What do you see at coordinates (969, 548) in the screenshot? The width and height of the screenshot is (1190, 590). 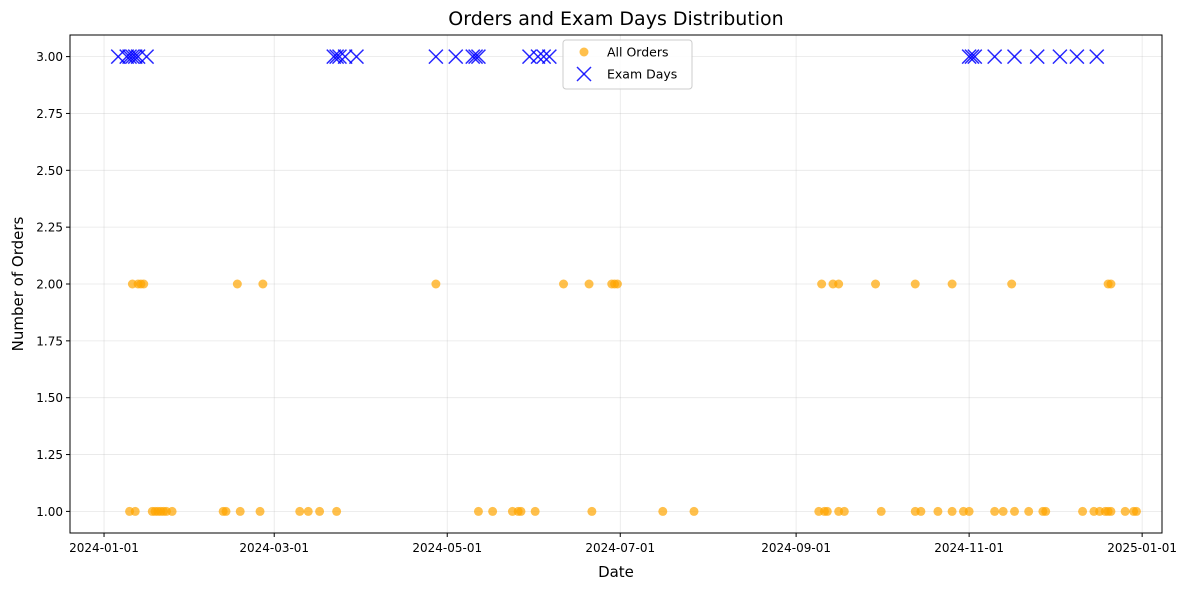 I see `x-tick-label: 2024-11-01` at bounding box center [969, 548].